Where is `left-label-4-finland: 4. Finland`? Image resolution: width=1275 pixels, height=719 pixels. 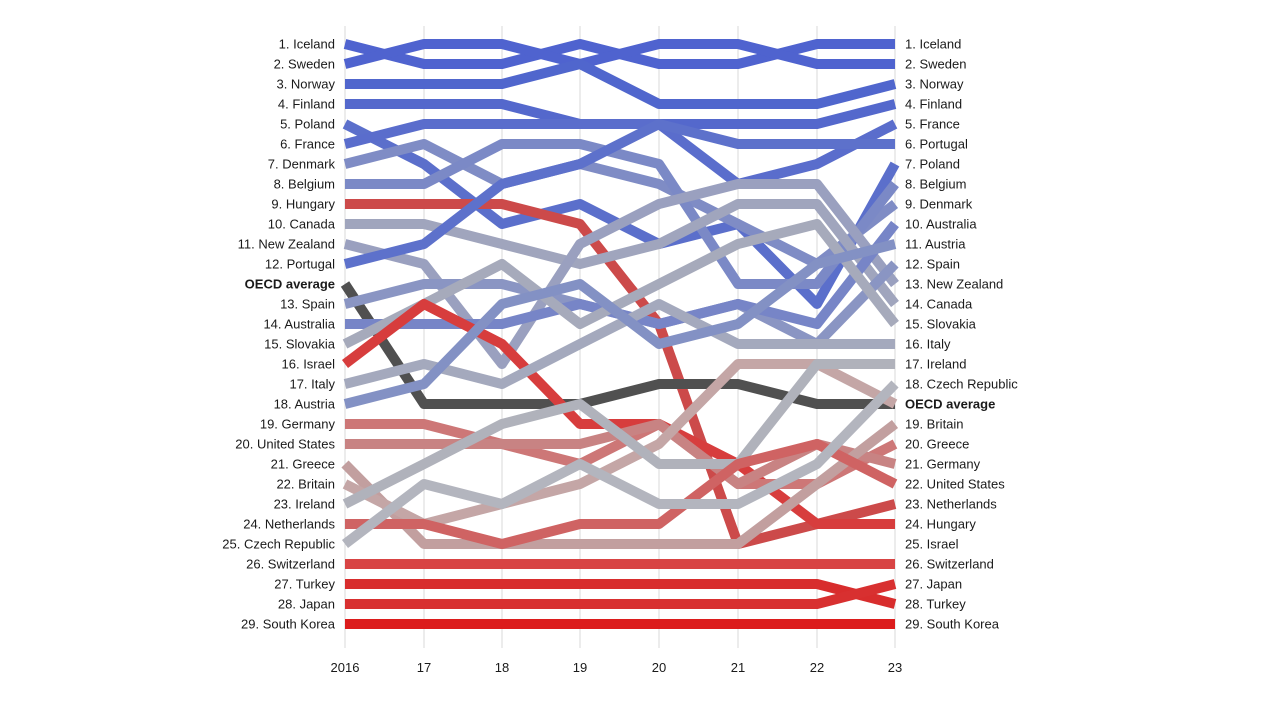
left-label-4-finland: 4. Finland is located at coordinates (306, 104).